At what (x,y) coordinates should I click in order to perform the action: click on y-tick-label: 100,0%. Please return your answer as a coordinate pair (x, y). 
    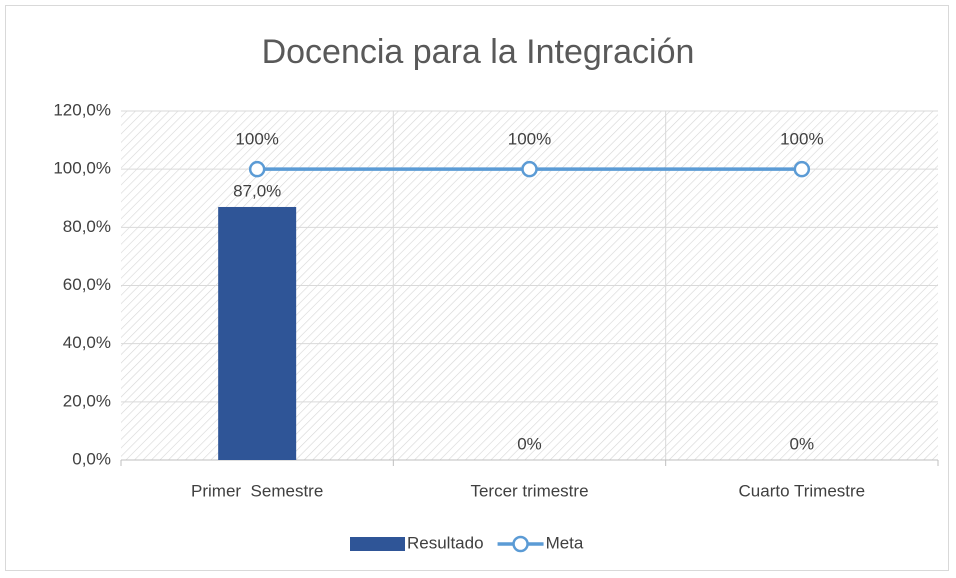
    Looking at the image, I should click on (82, 168).